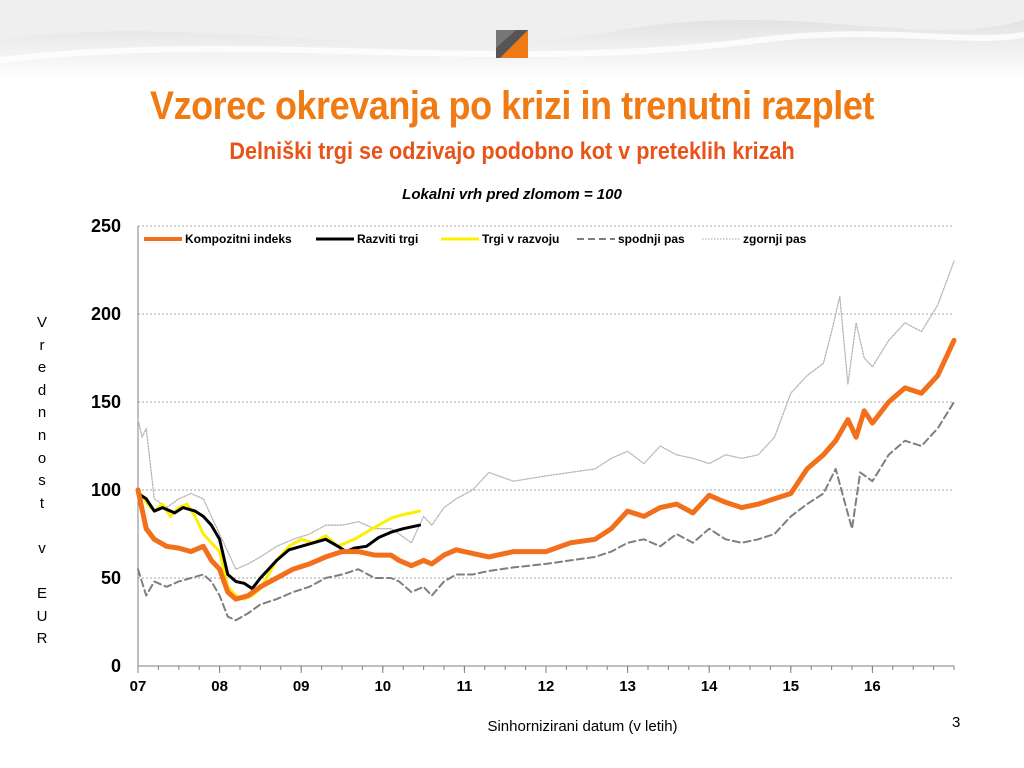 This screenshot has height=768, width=1024. What do you see at coordinates (775, 239) in the screenshot?
I see `legend-label: zgornji pas` at bounding box center [775, 239].